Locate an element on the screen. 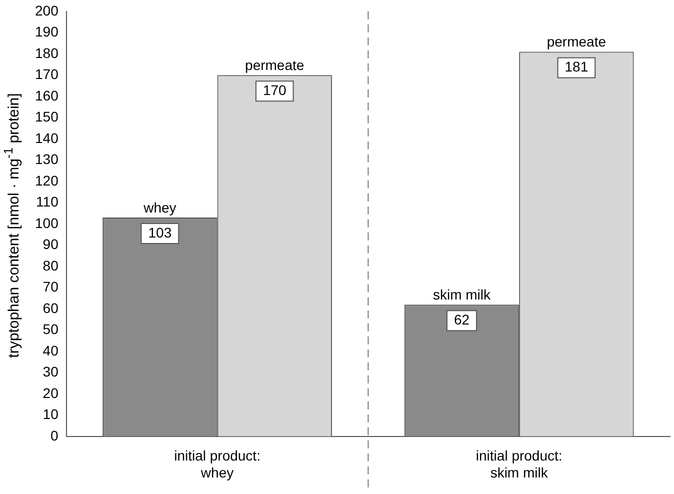  x-tick-label: initial product: whey is located at coordinates (217, 464).